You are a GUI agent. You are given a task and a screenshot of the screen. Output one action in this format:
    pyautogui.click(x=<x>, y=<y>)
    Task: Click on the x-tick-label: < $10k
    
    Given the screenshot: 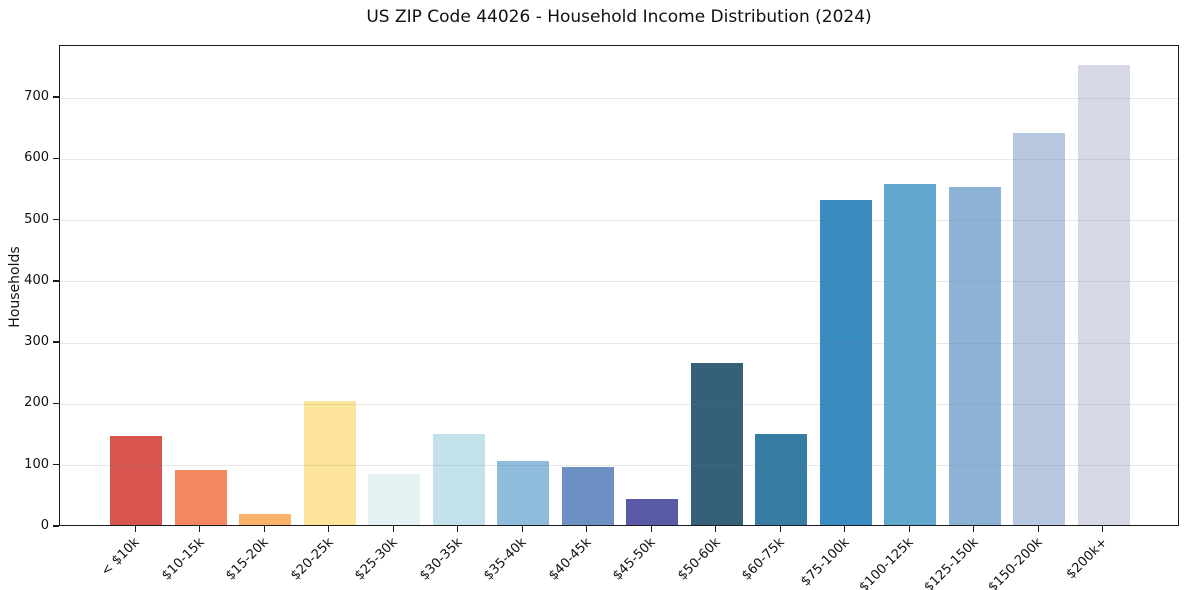 What is the action you would take?
    pyautogui.click(x=120, y=557)
    